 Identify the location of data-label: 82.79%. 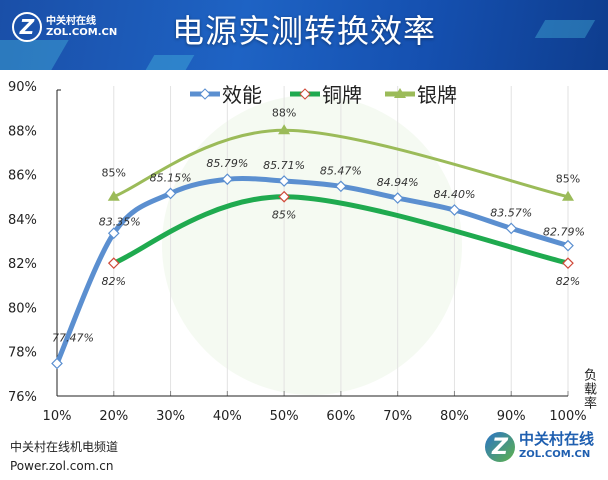
(564, 232).